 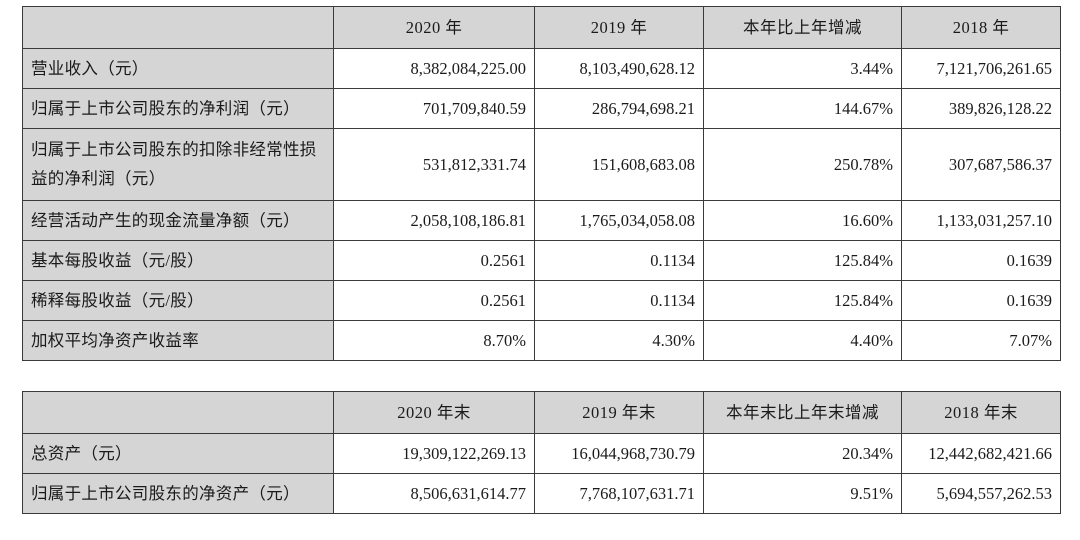 I want to click on header-cell-2018-yearend: 2018 年末, so click(x=981, y=412).